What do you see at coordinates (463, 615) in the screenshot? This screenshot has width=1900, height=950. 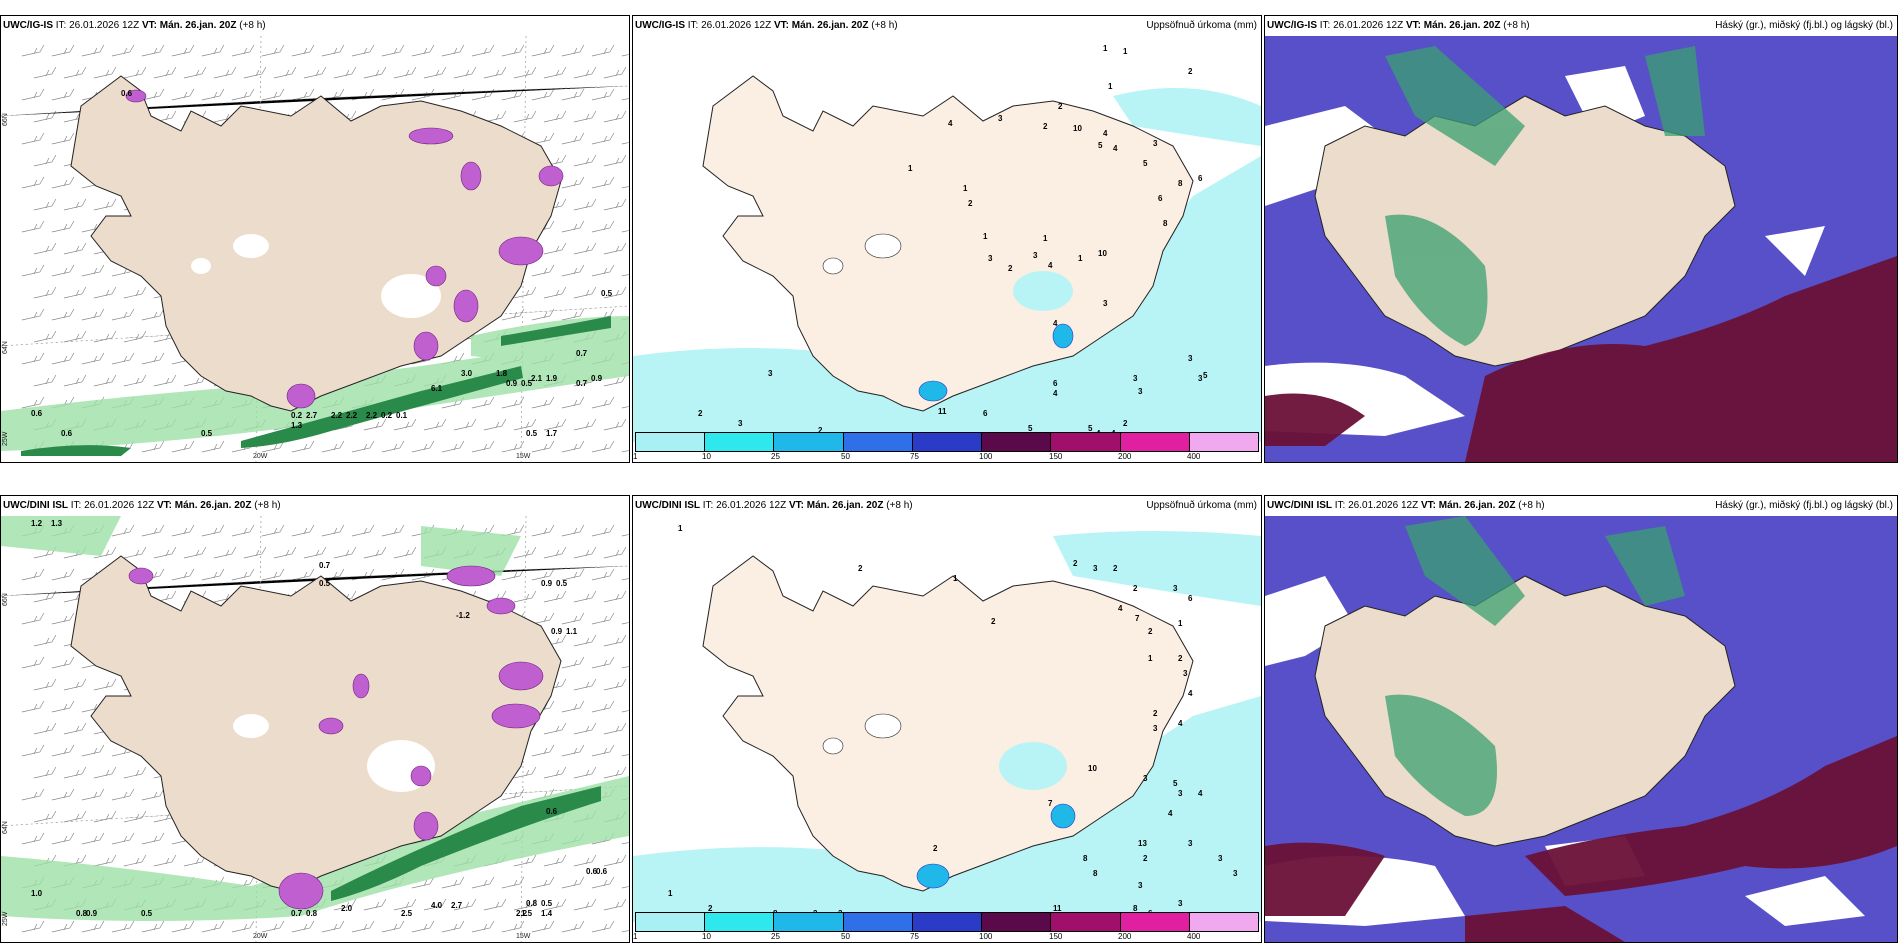 I see `value-label: -1.2` at bounding box center [463, 615].